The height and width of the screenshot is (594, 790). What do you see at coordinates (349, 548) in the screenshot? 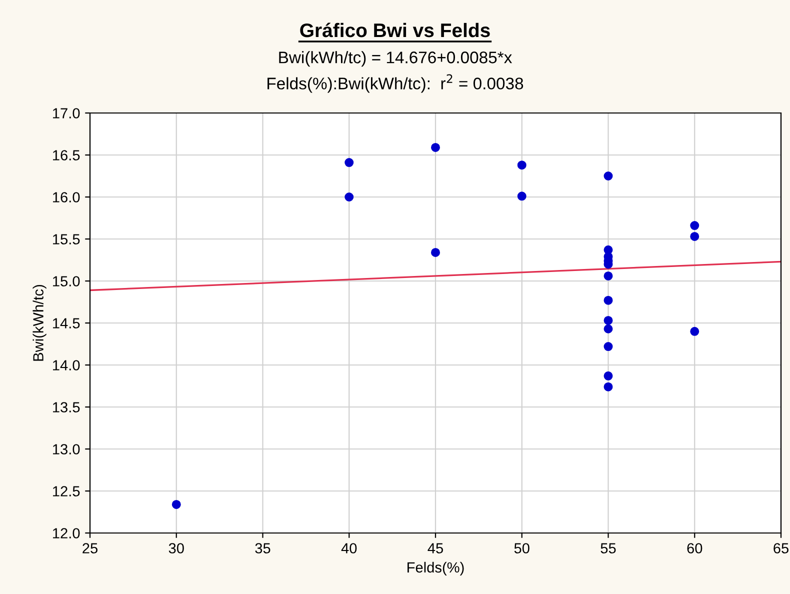
I see `x-tick-label: 40` at bounding box center [349, 548].